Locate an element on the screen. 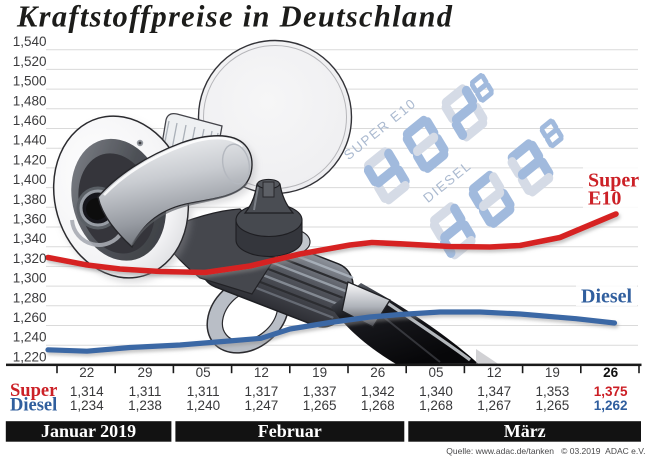  svg-text: 1,460 is located at coordinates (30, 120).